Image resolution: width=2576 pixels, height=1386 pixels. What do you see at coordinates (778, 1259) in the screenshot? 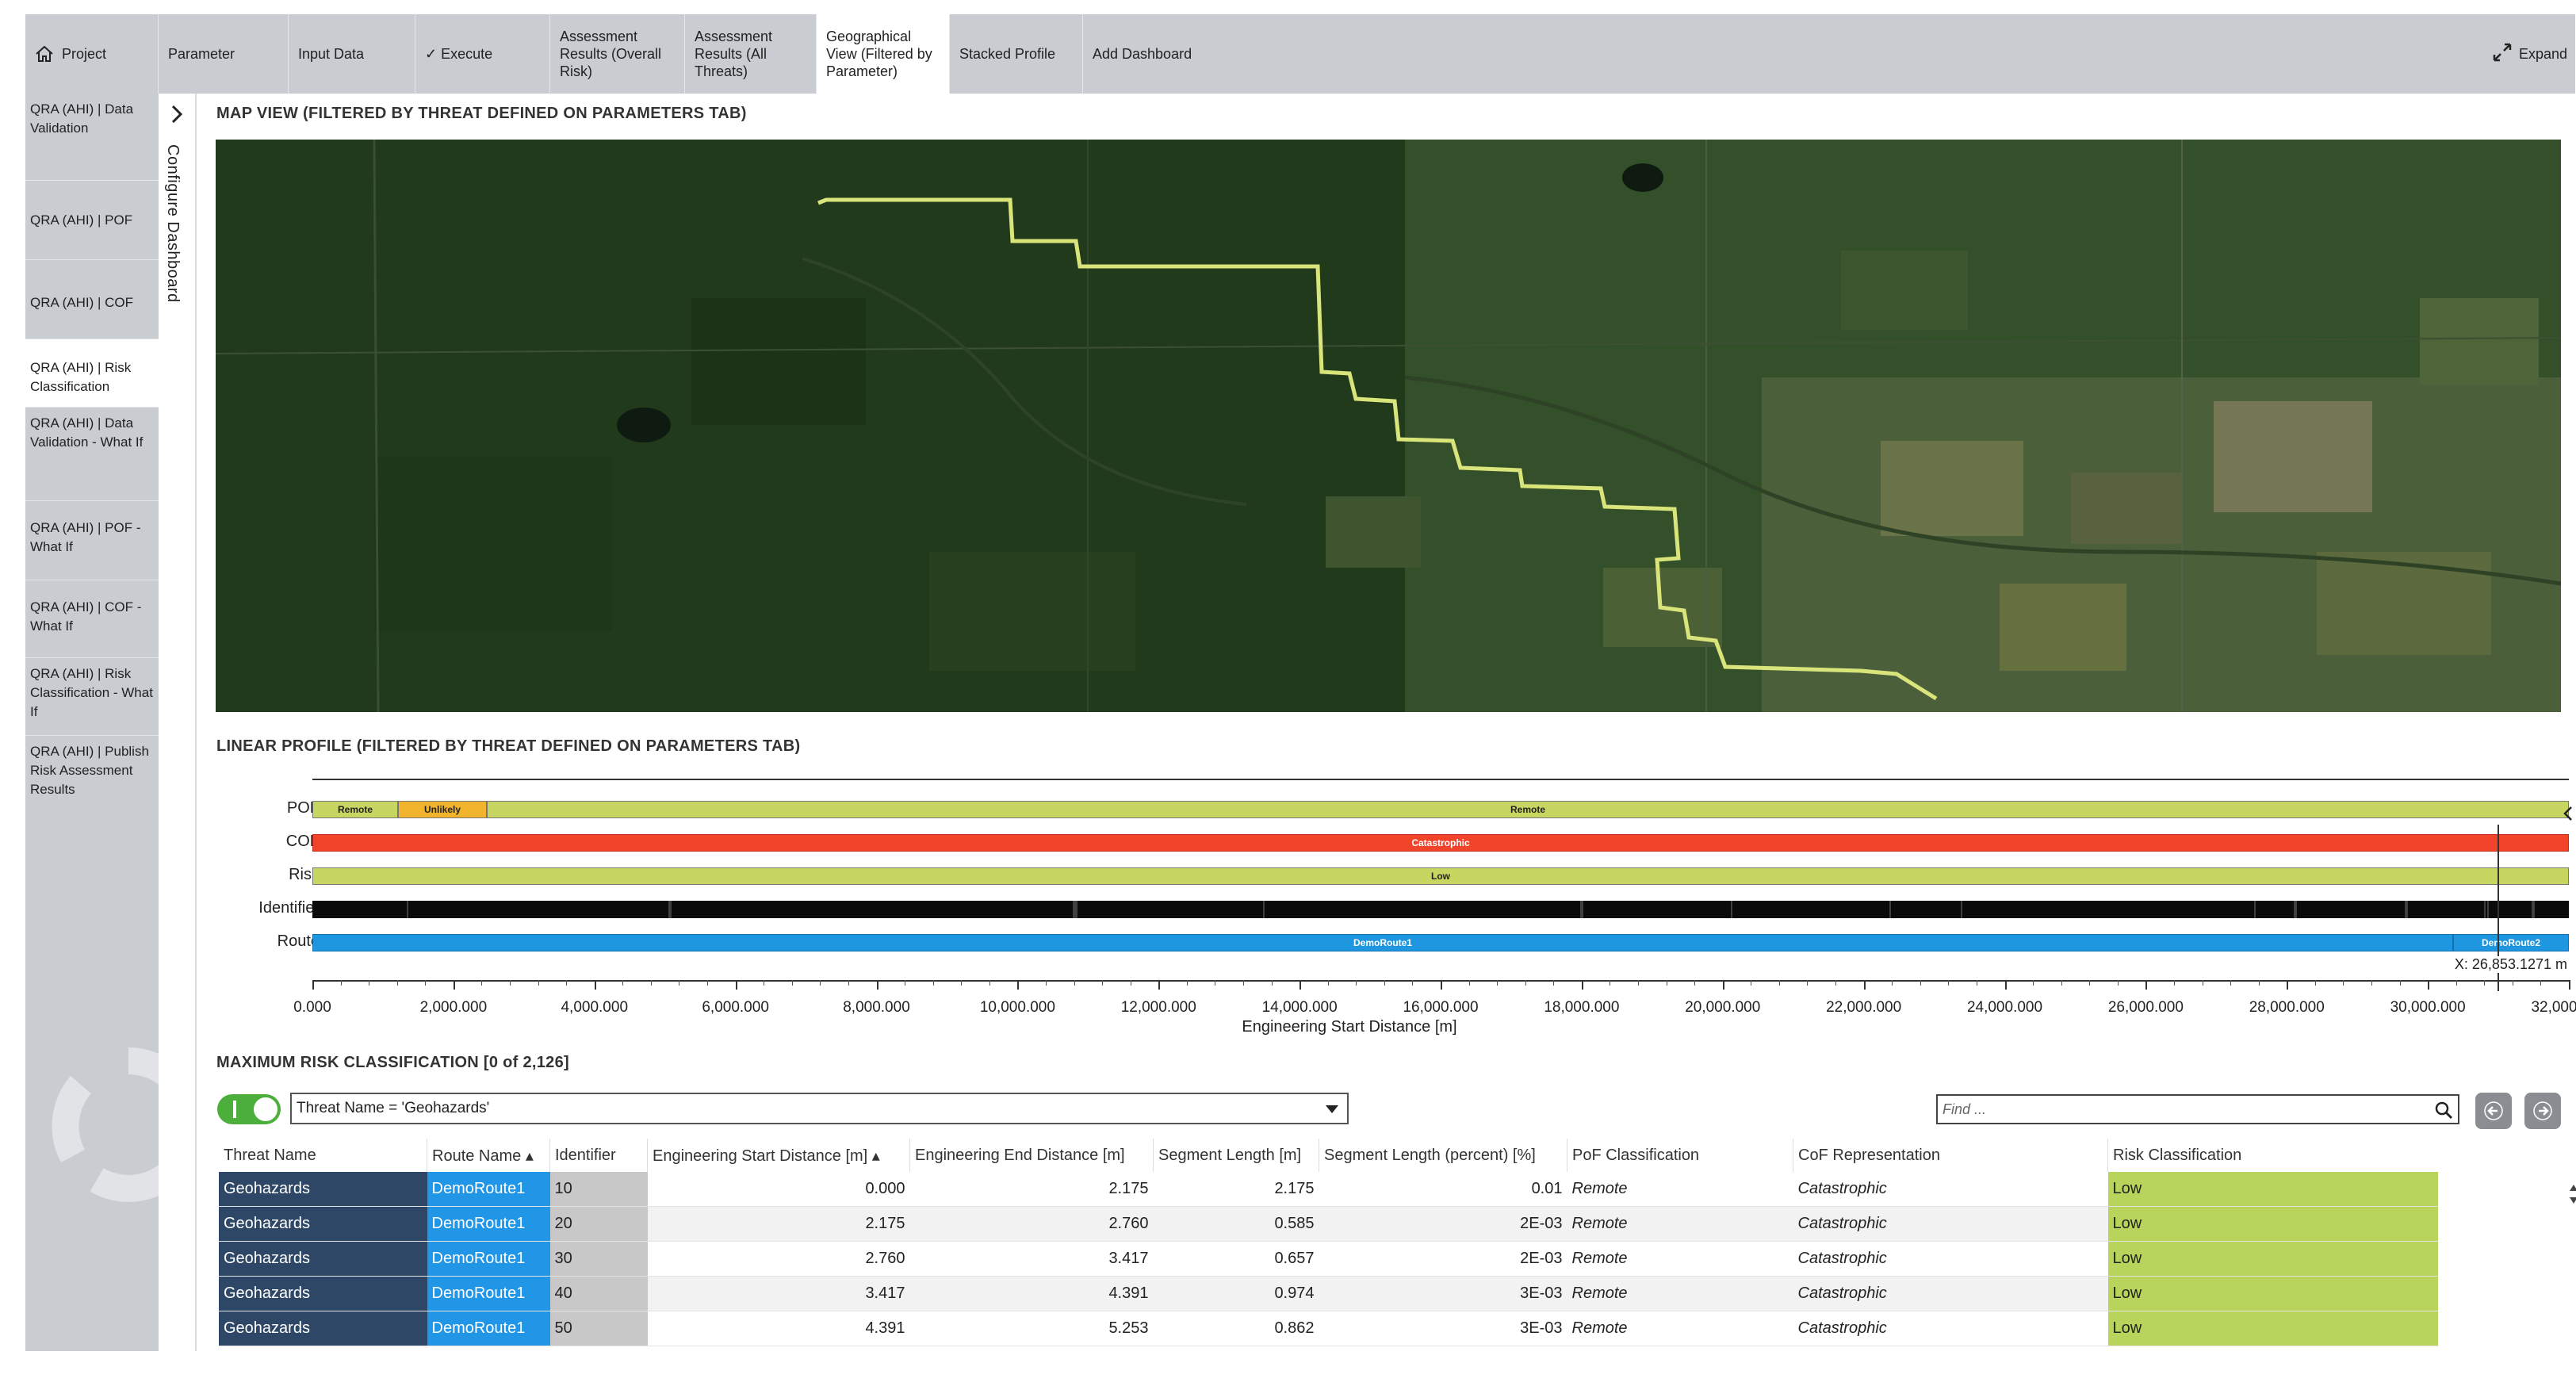
I see `cell-start-distance: 2.760` at bounding box center [778, 1259].